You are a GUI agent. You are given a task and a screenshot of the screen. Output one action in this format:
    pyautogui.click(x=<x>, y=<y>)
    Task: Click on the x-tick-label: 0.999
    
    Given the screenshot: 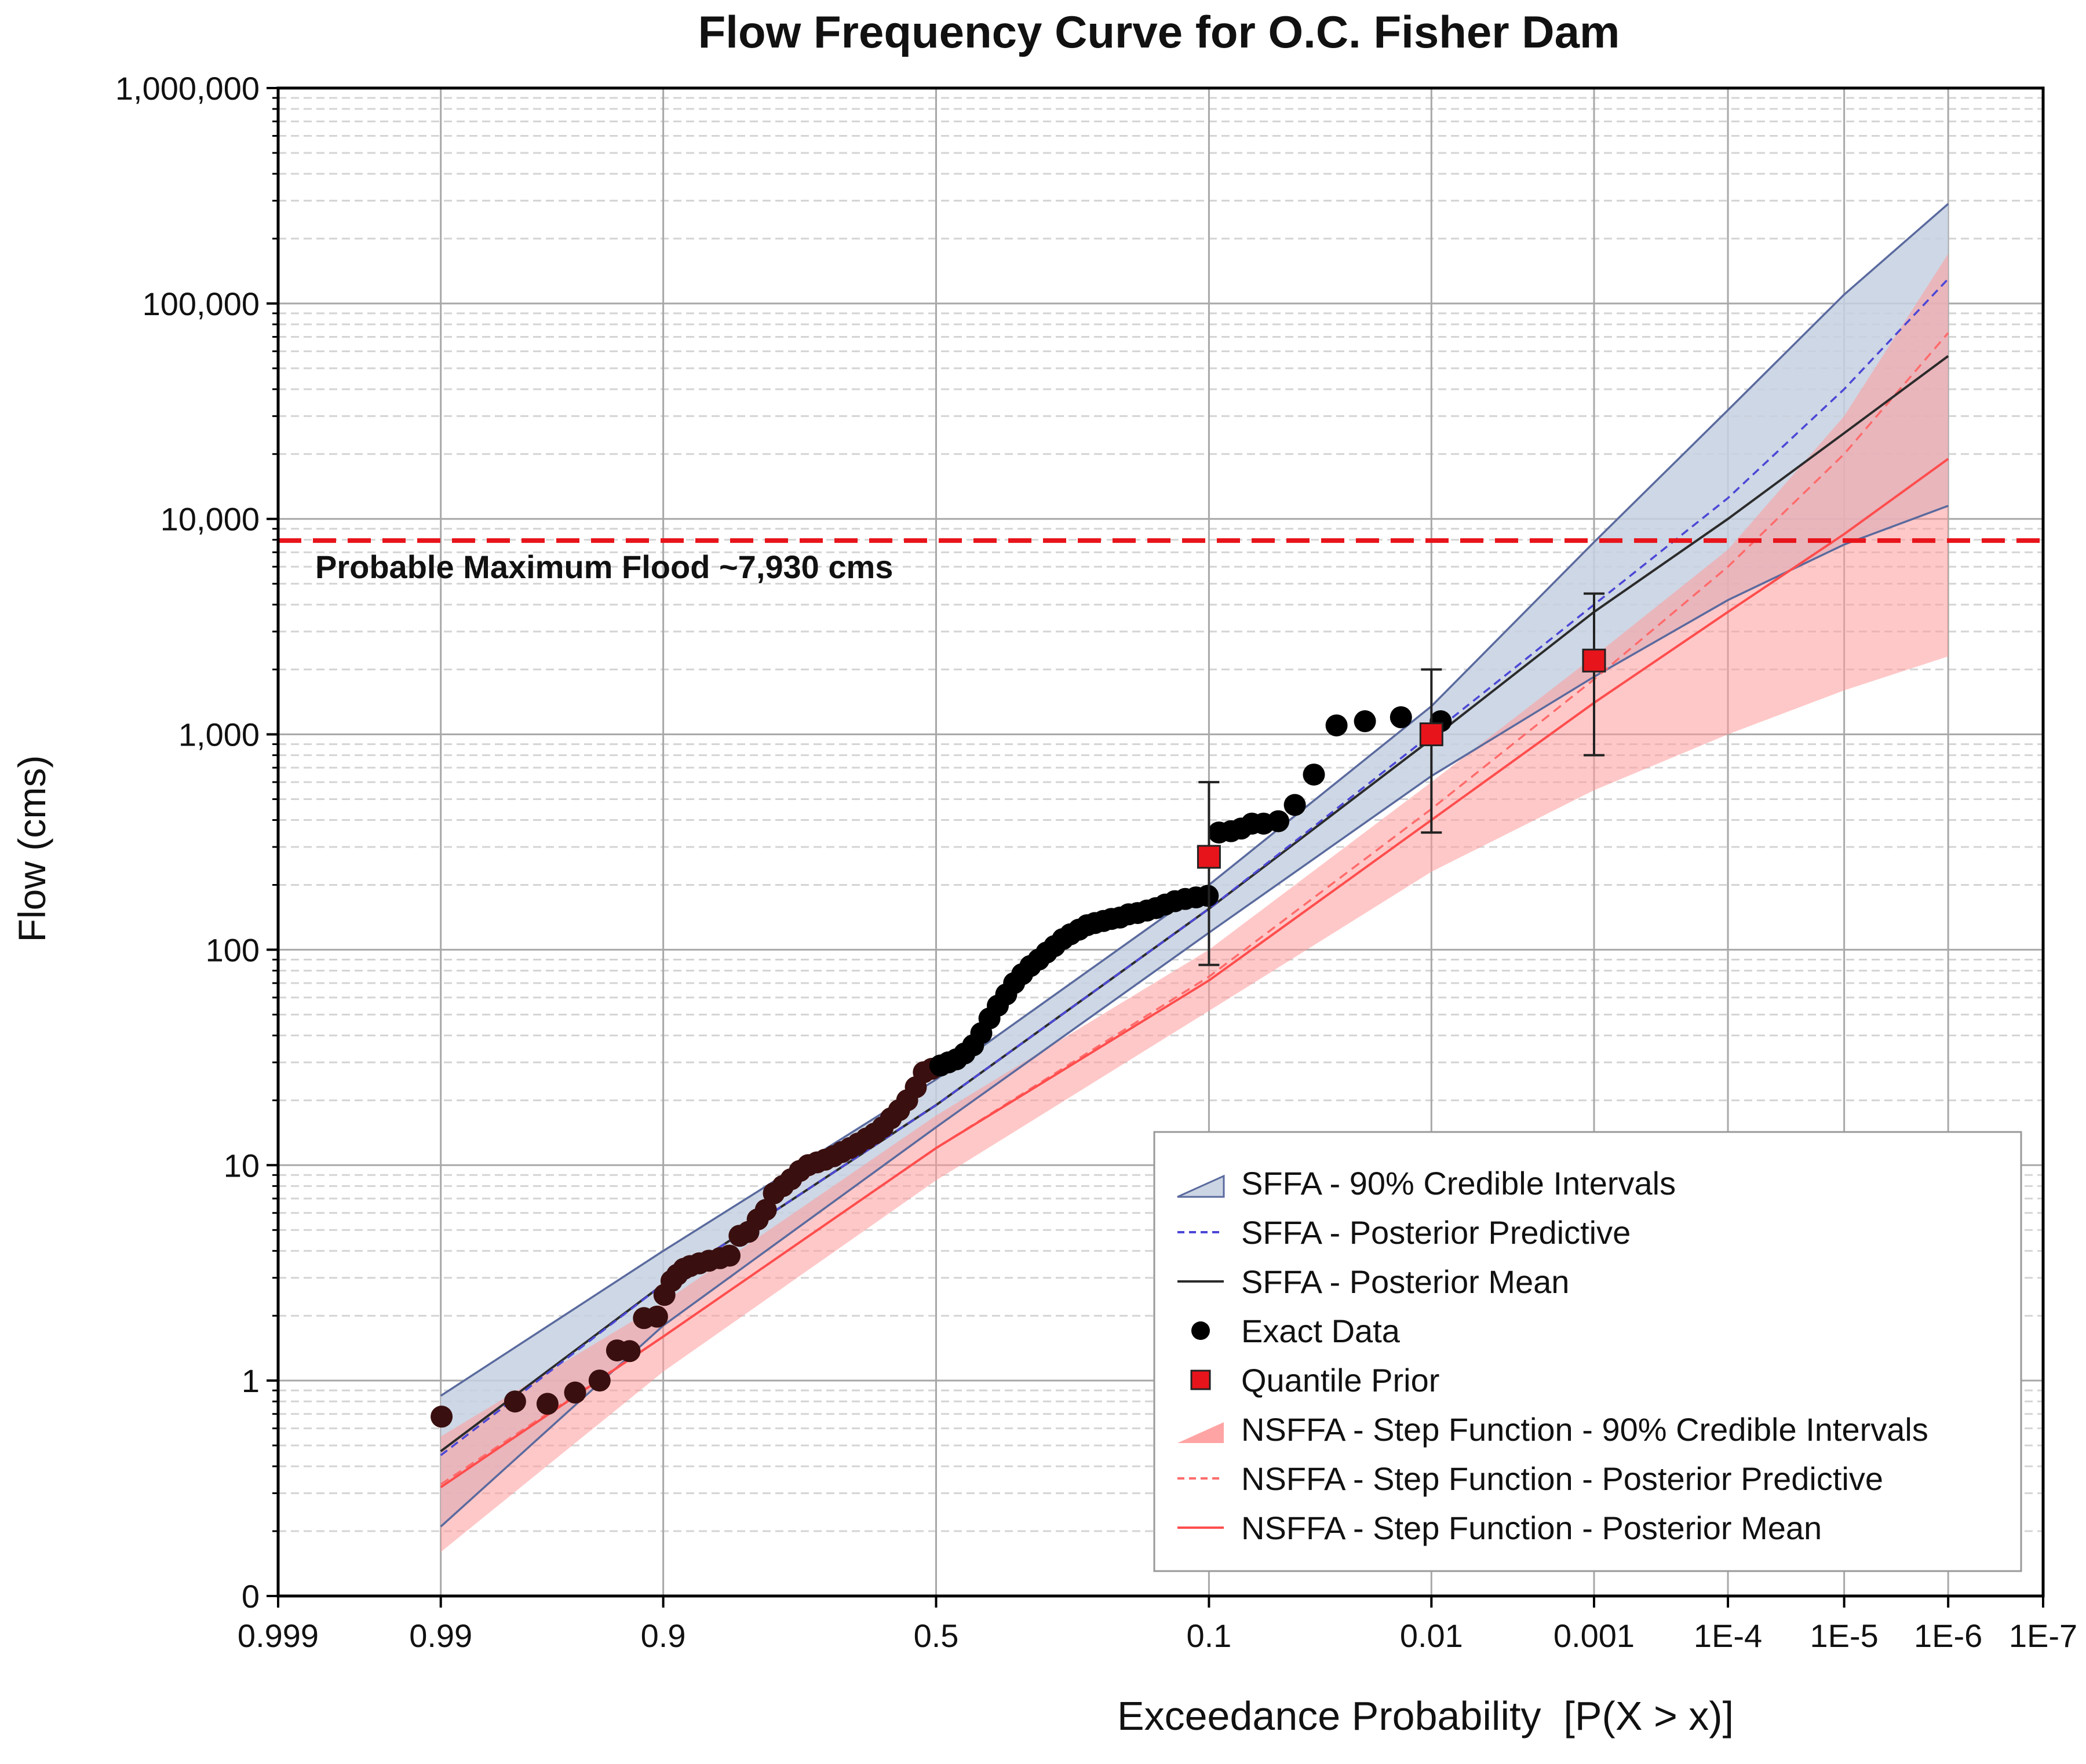 What is the action you would take?
    pyautogui.click(x=278, y=1636)
    